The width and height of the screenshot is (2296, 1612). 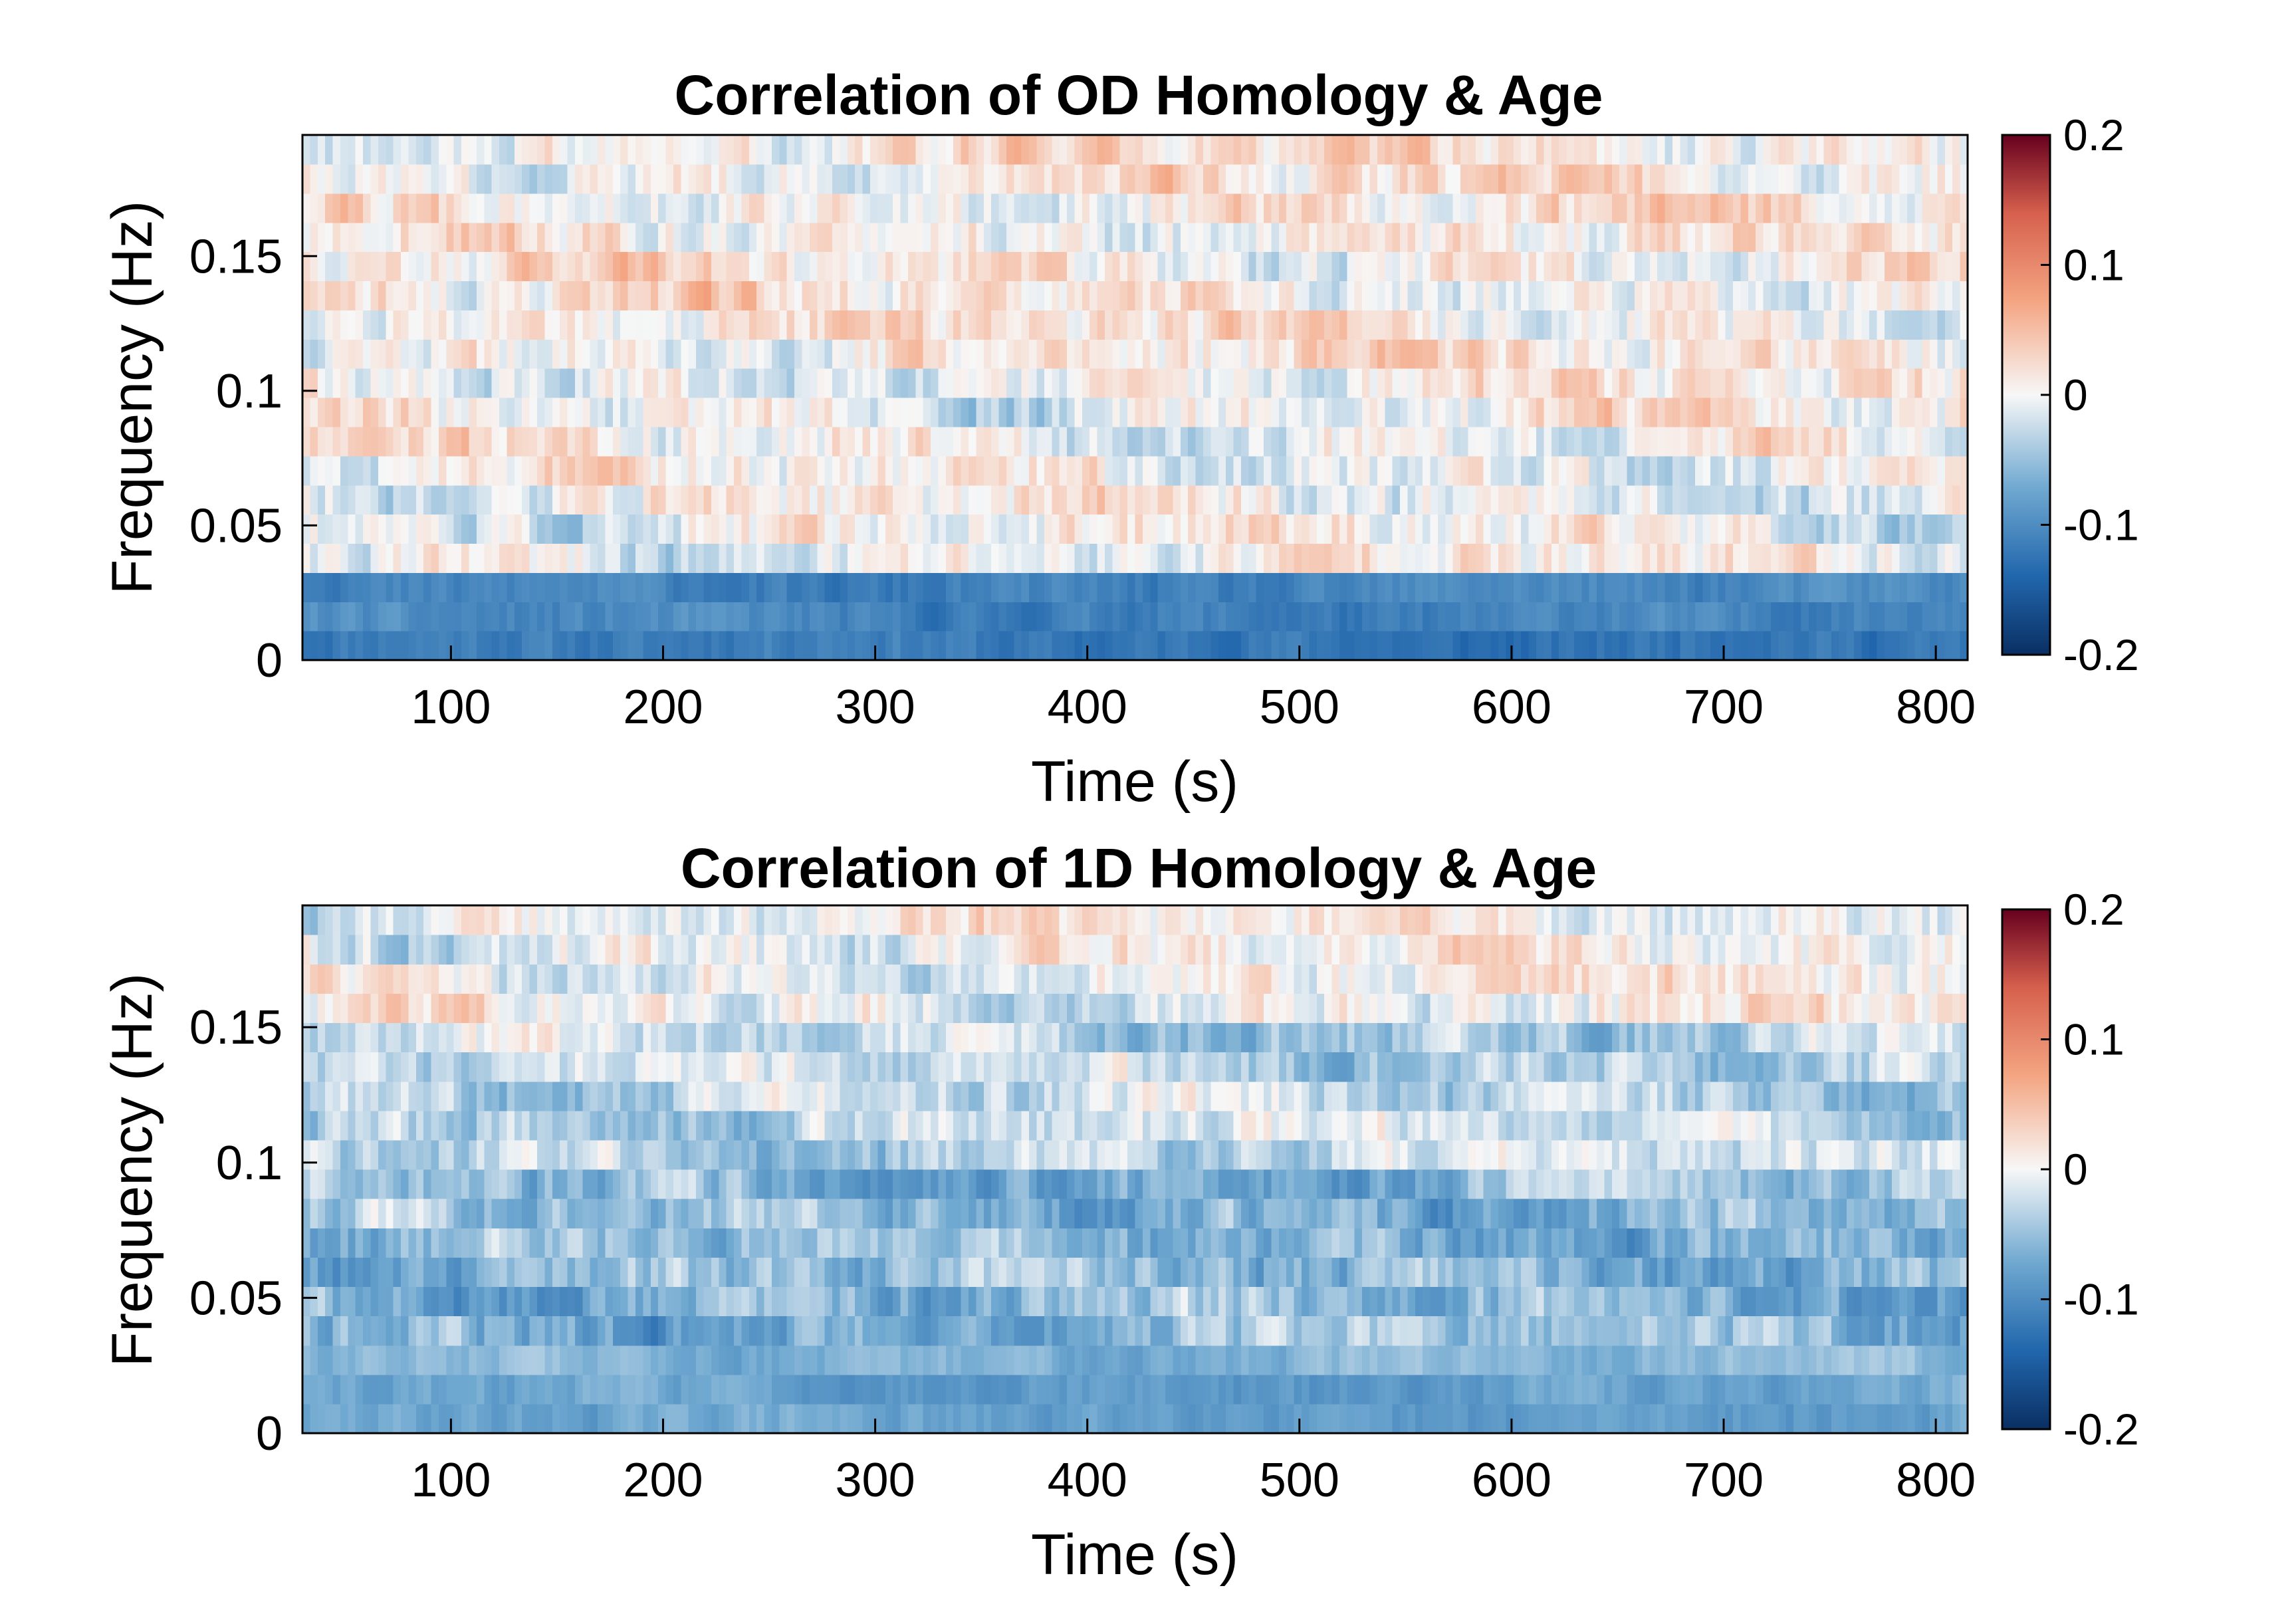 I want to click on y-axis-label: Frequency (Hz), so click(x=132, y=398).